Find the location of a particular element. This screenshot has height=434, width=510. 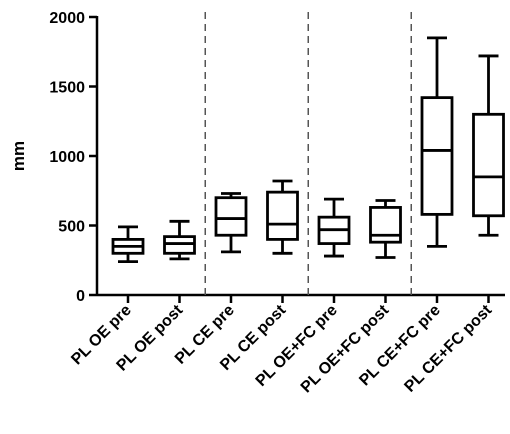

y-tick-label: 1000 is located at coordinates (67, 157).